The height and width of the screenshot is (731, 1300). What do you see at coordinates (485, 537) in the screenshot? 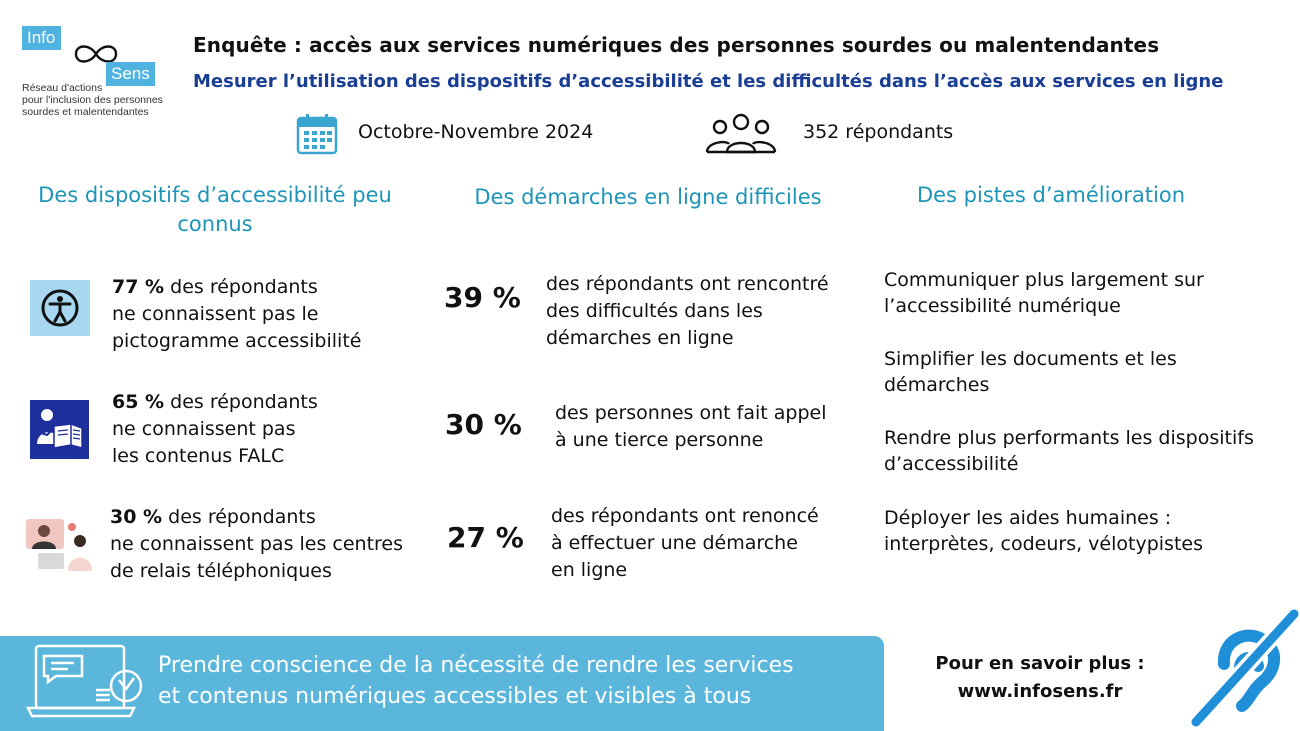
I see `stat-pct-gave-up: 27 %` at bounding box center [485, 537].